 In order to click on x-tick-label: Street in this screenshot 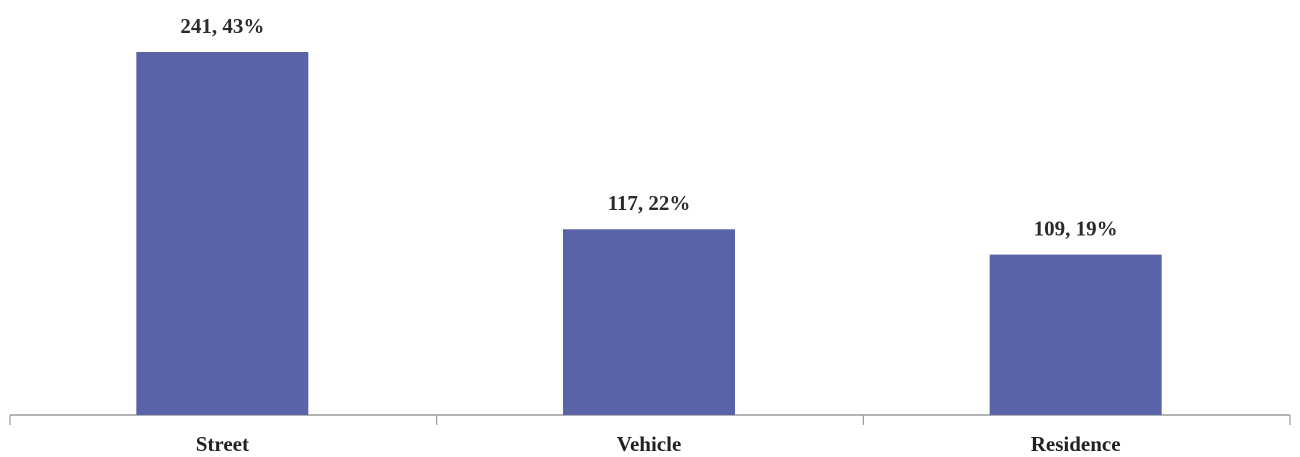, I will do `click(222, 444)`.